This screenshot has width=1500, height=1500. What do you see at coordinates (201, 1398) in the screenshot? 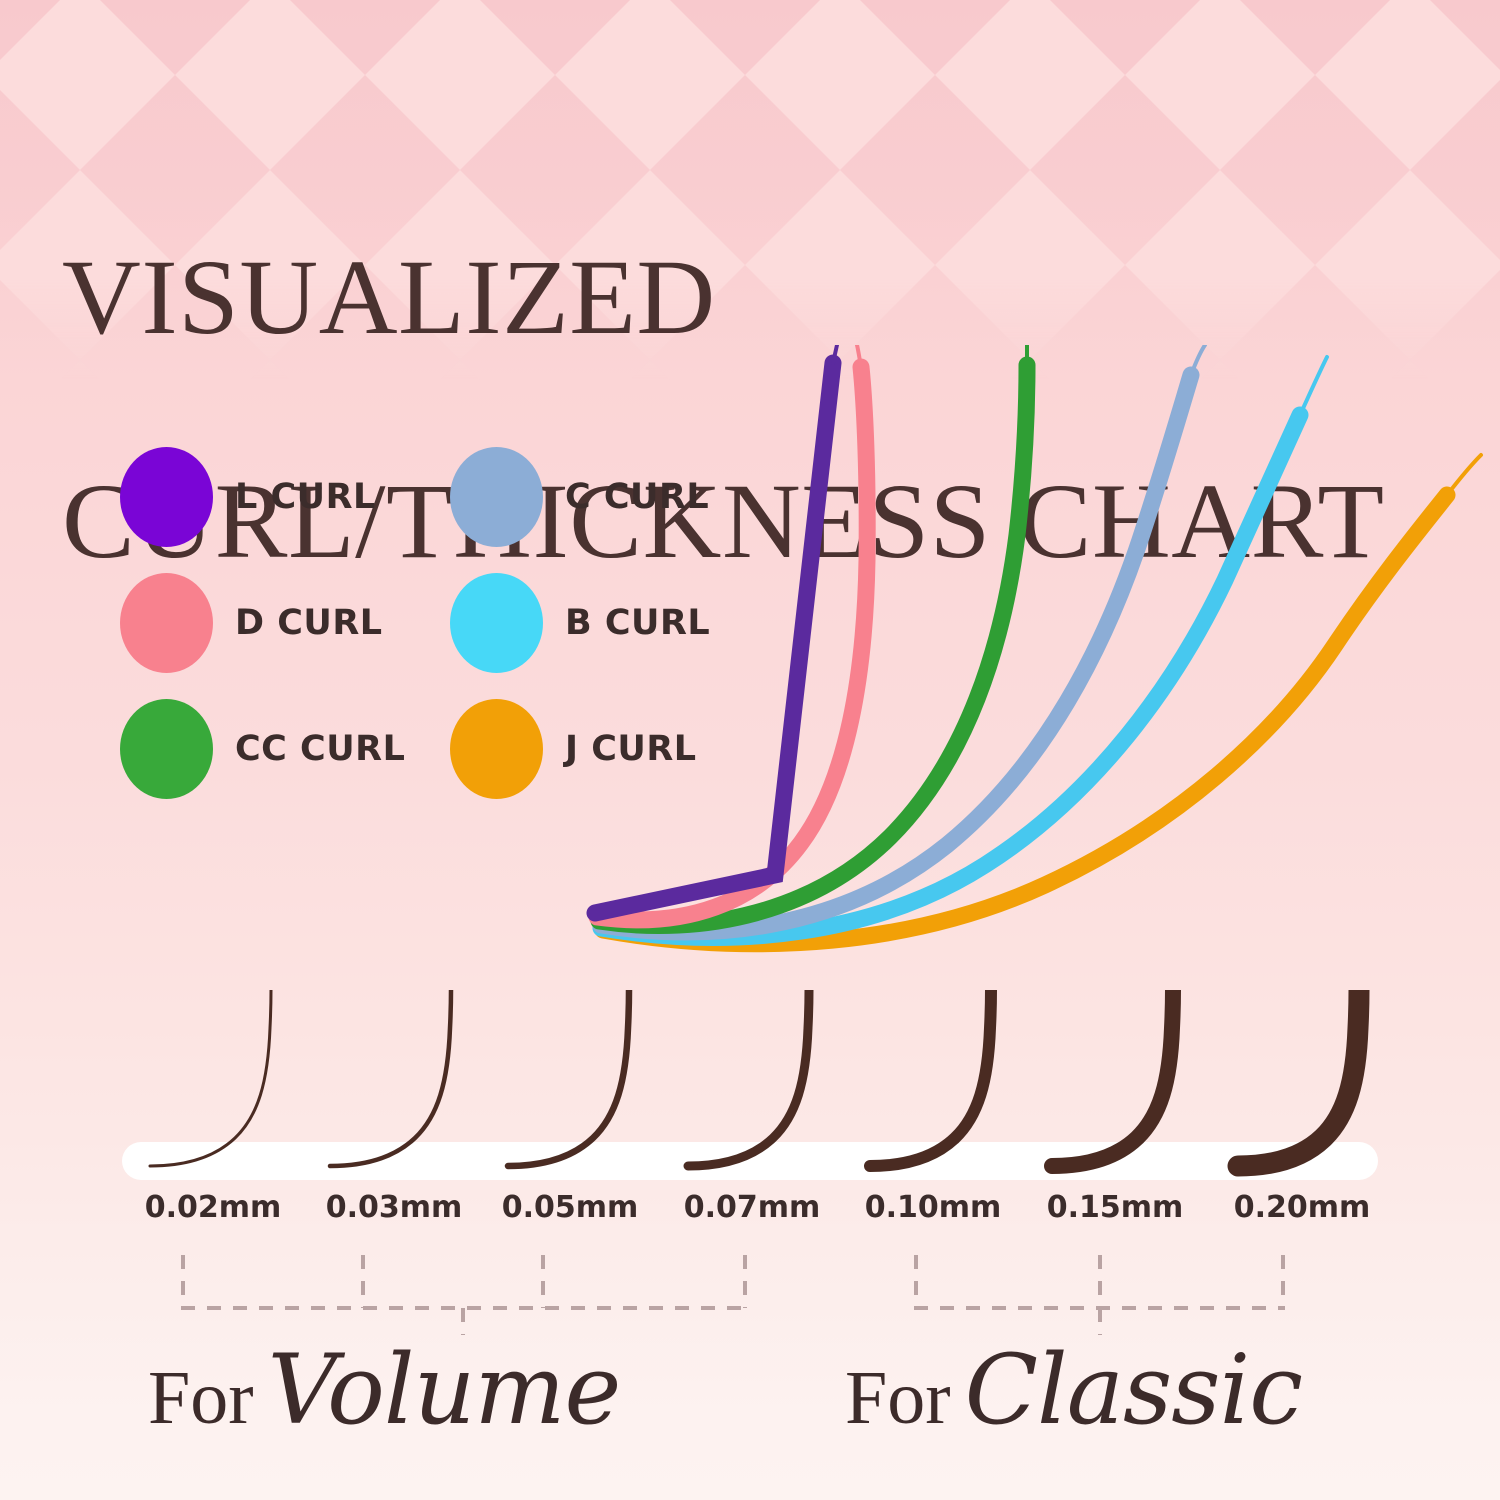
I see `footer-volume-prefix: For` at bounding box center [201, 1398].